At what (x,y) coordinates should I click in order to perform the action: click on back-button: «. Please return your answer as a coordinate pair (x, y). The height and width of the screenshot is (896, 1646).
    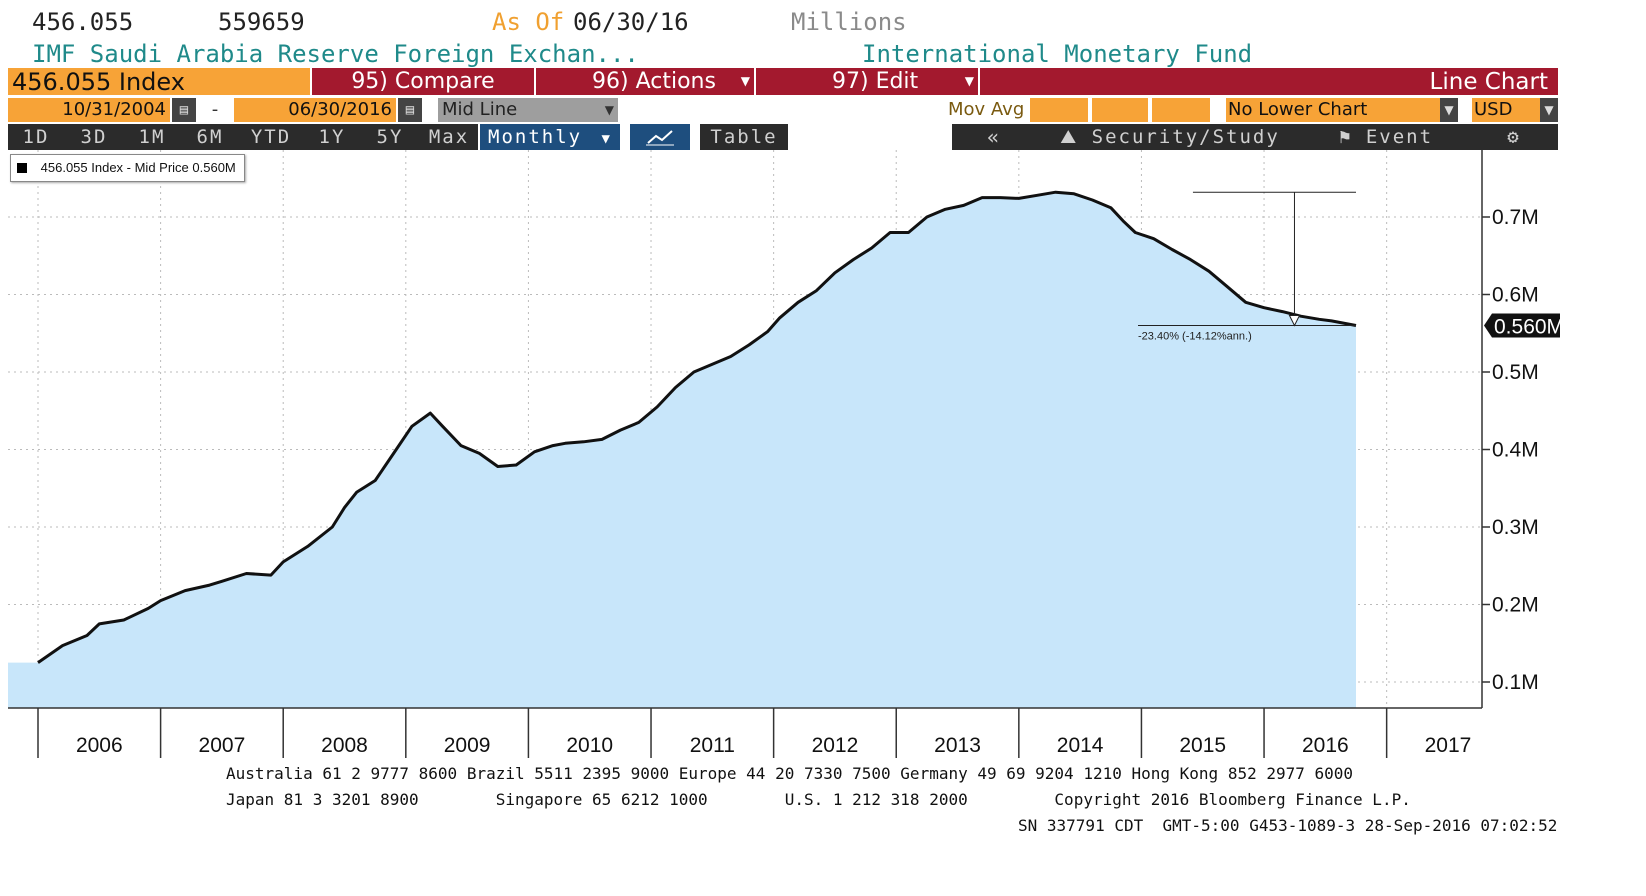
    Looking at the image, I should click on (994, 137).